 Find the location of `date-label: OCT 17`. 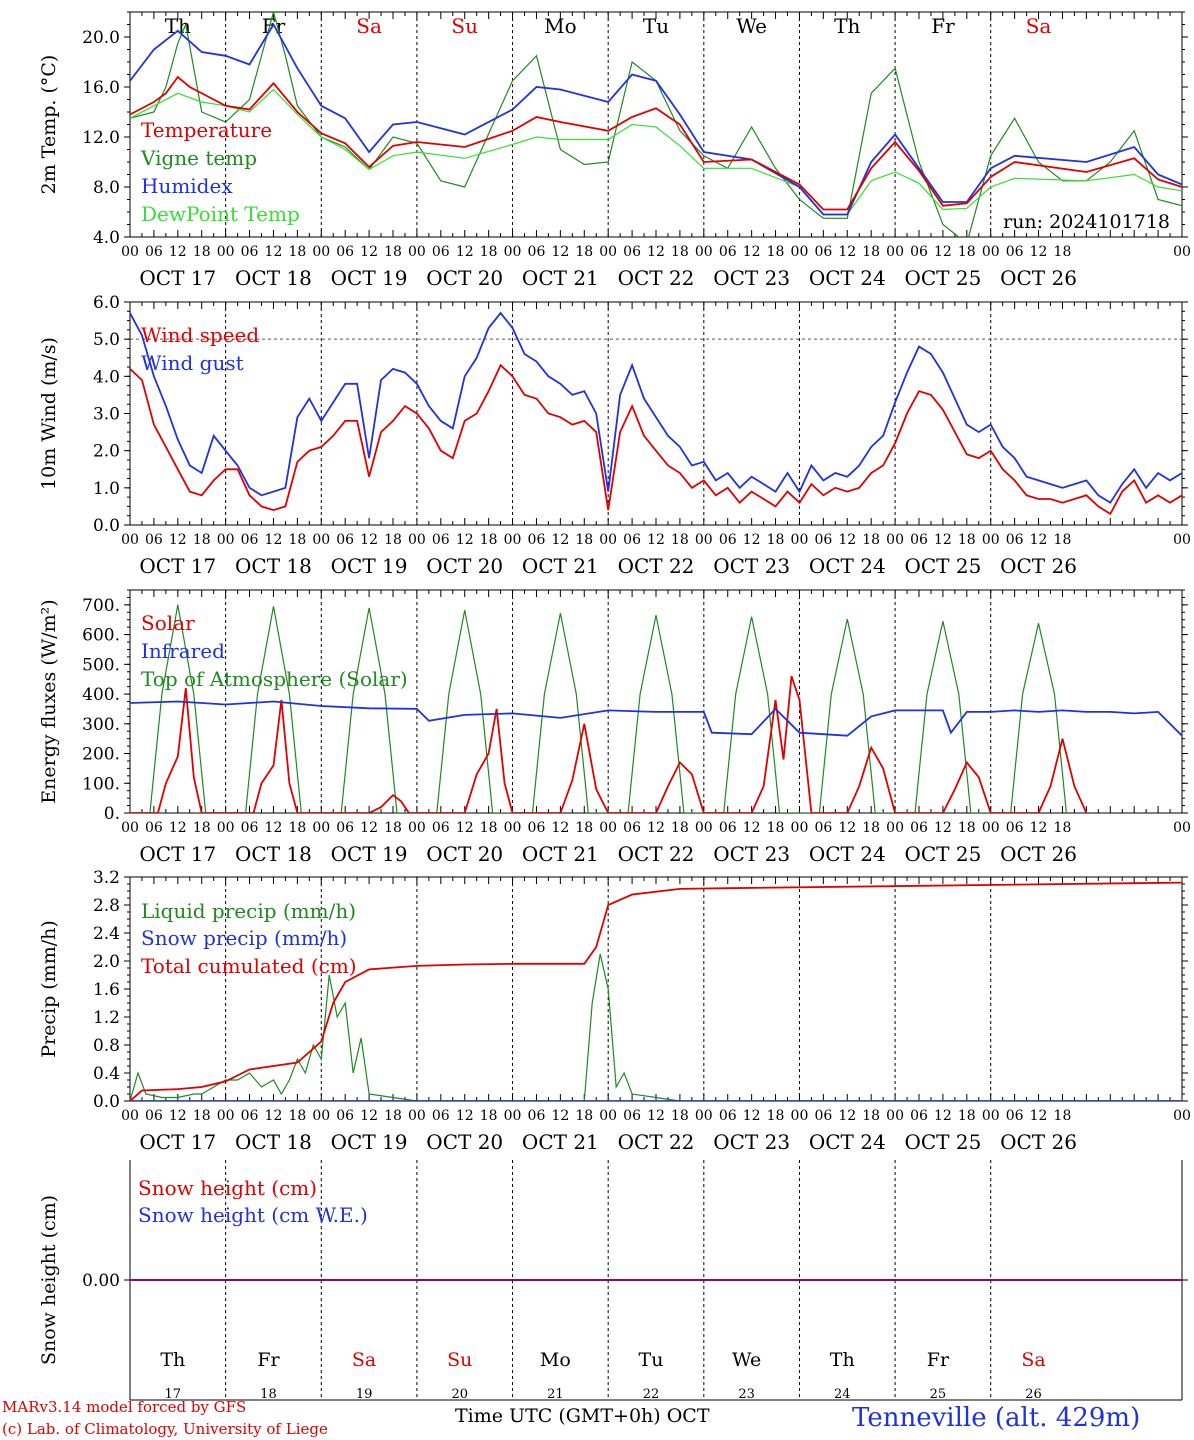

date-label: OCT 17 is located at coordinates (177, 854).